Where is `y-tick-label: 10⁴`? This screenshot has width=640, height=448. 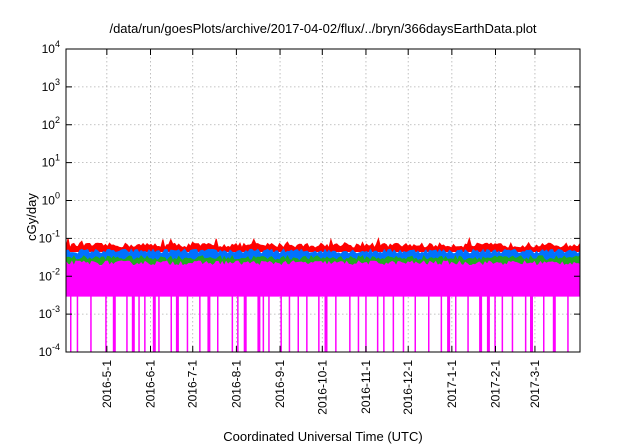
y-tick-label: 10⁴ is located at coordinates (51, 47).